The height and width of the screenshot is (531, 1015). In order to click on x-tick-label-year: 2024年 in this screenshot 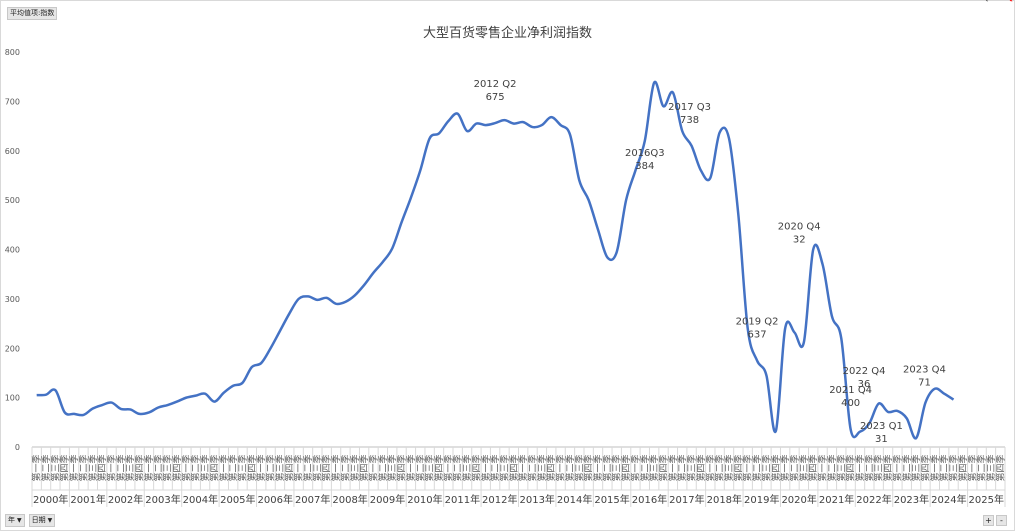, I will do `click(948, 499)`.